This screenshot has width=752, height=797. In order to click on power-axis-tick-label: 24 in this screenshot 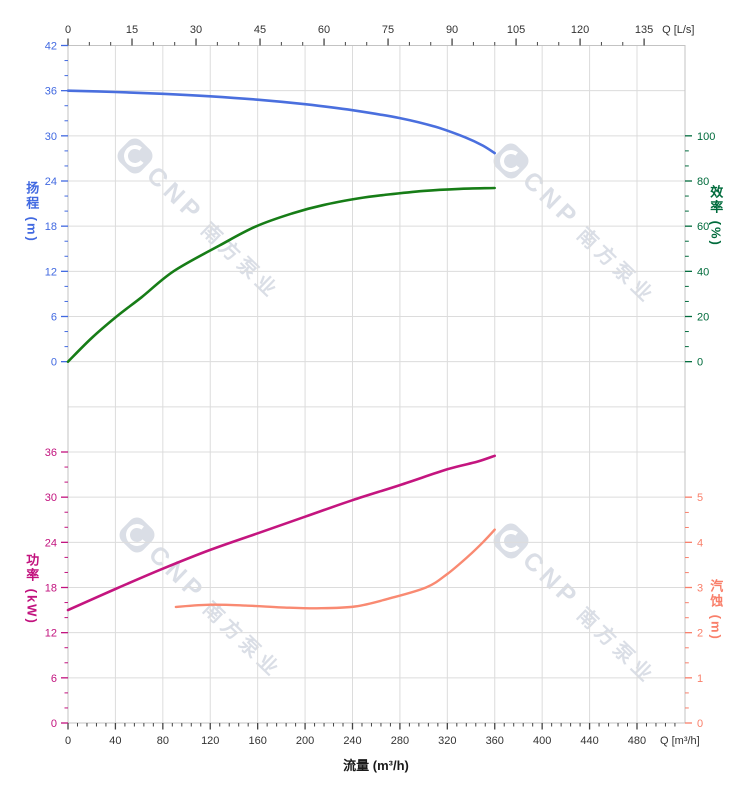, I will do `click(51, 543)`.